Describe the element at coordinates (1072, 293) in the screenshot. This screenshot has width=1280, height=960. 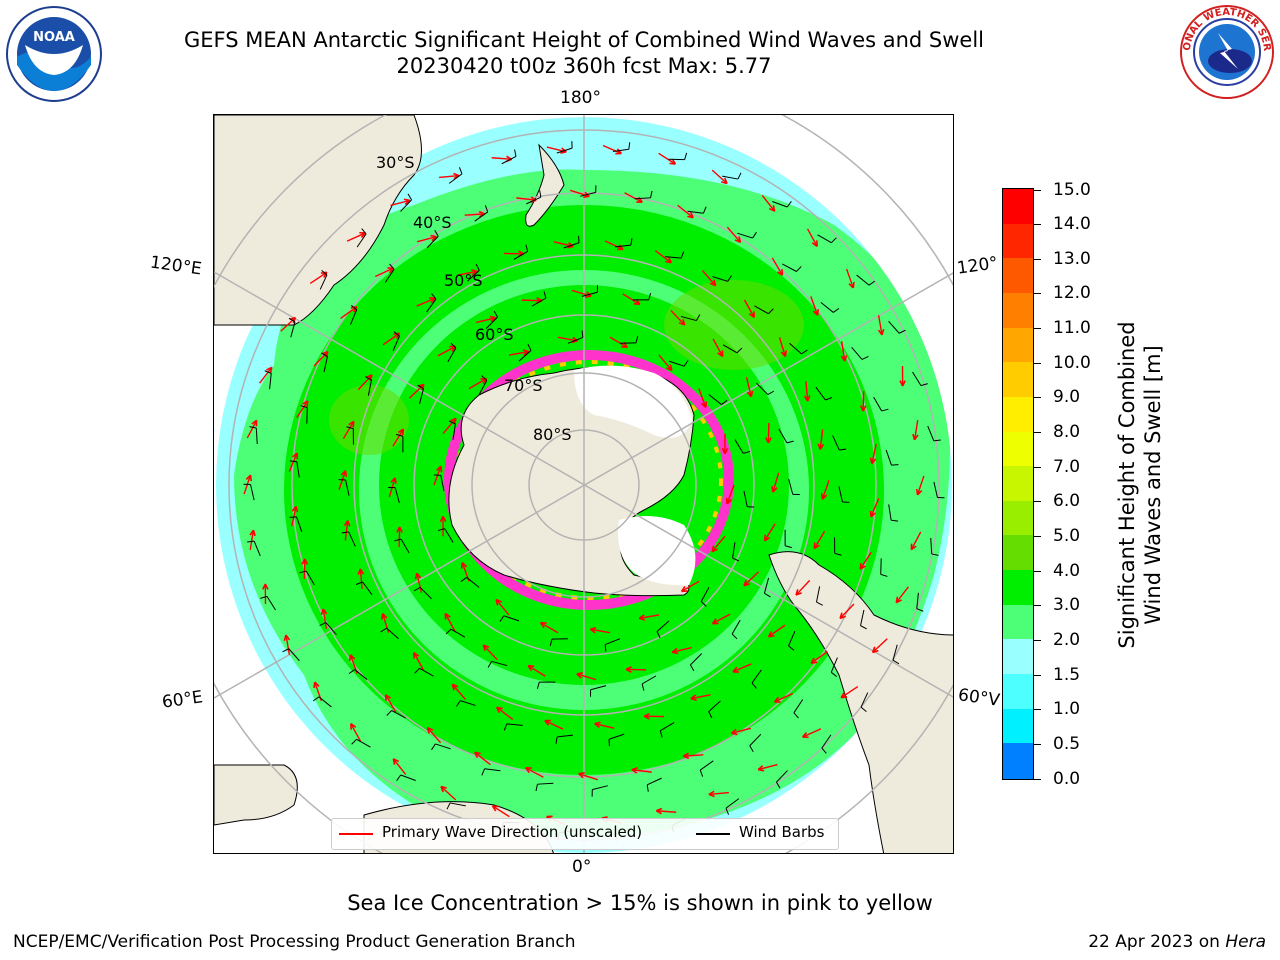
I see `colorbar-tick-label: 12.0` at that location.